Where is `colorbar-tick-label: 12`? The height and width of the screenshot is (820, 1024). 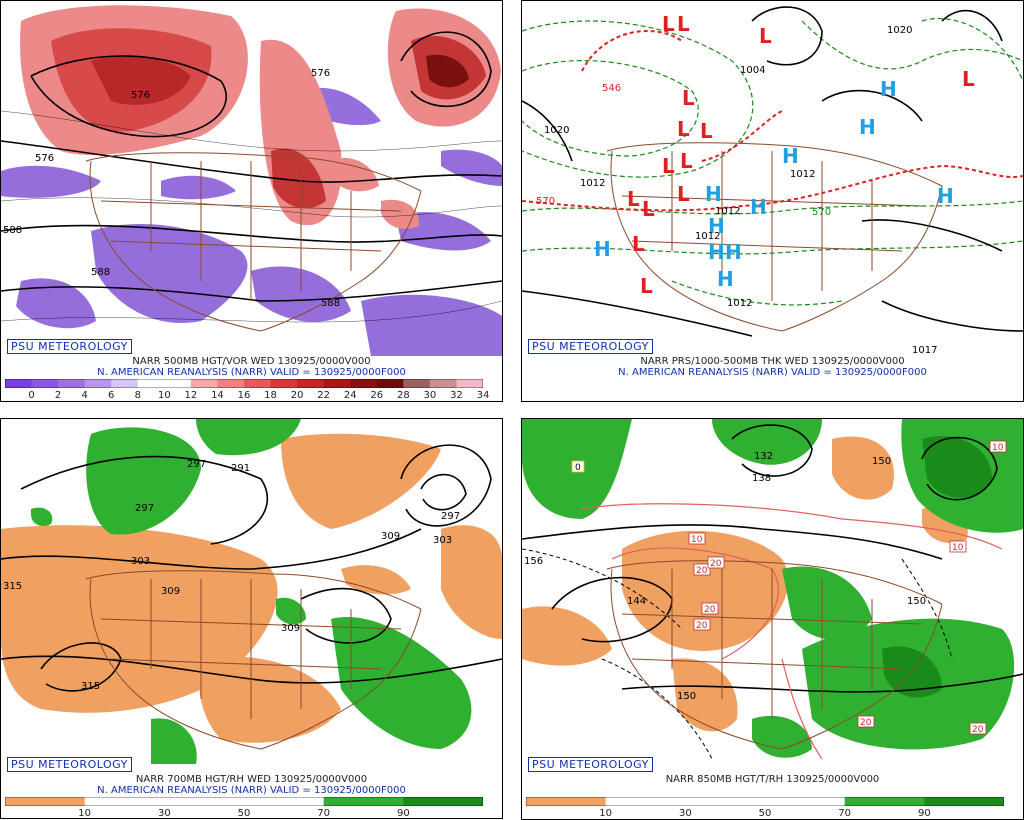 colorbar-tick-label: 12 is located at coordinates (191, 395).